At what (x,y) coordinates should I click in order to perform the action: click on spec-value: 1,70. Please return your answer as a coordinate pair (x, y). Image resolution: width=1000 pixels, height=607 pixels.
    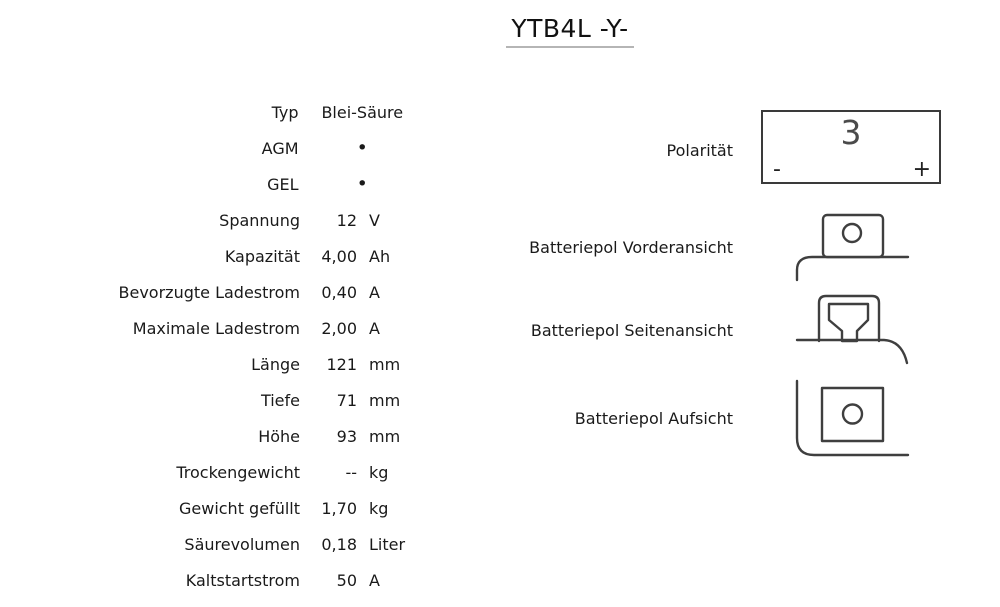
    Looking at the image, I should click on (339, 508).